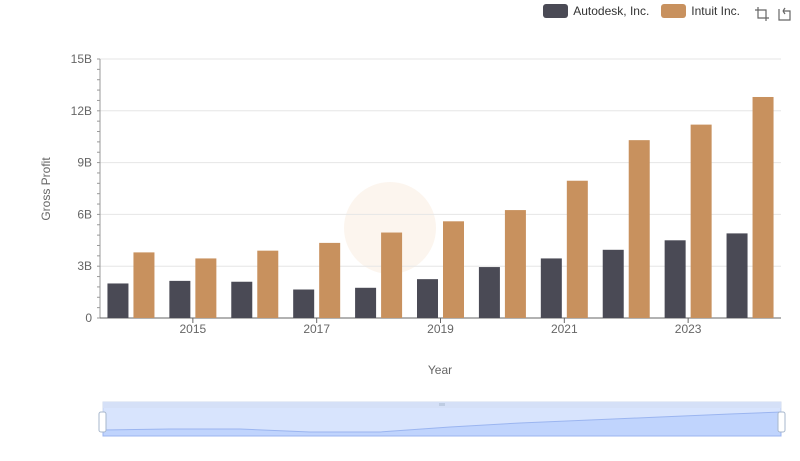 The height and width of the screenshot is (461, 800). What do you see at coordinates (84, 214) in the screenshot?
I see `y-tick-label: 6B` at bounding box center [84, 214].